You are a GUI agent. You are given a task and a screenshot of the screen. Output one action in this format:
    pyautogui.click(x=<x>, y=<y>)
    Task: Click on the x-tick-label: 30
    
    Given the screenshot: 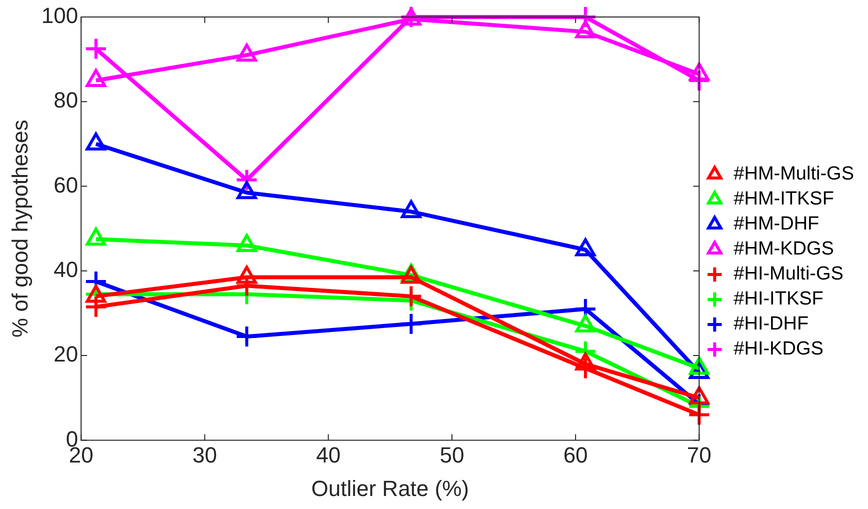 What is the action you would take?
    pyautogui.click(x=204, y=455)
    